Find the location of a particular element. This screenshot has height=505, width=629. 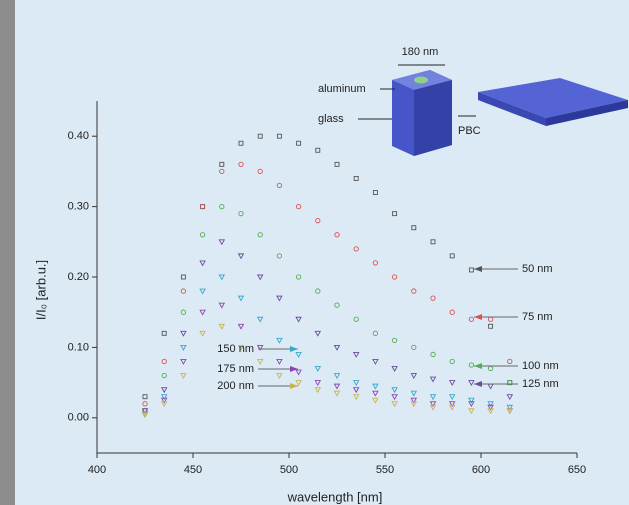

series-label: 125 nm is located at coordinates (540, 384).